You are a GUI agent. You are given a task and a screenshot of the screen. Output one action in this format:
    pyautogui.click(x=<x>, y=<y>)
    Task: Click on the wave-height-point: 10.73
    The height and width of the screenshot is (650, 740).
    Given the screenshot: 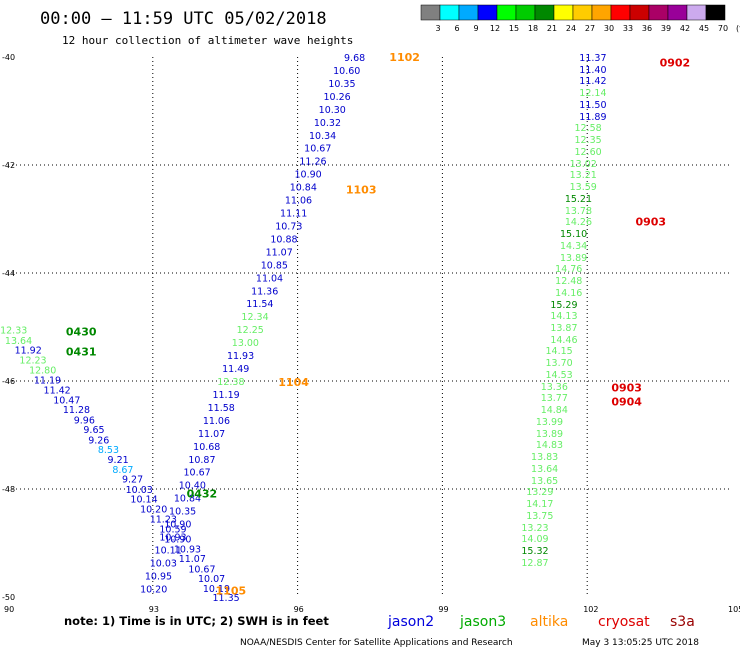 What is the action you would take?
    pyautogui.click(x=288, y=226)
    